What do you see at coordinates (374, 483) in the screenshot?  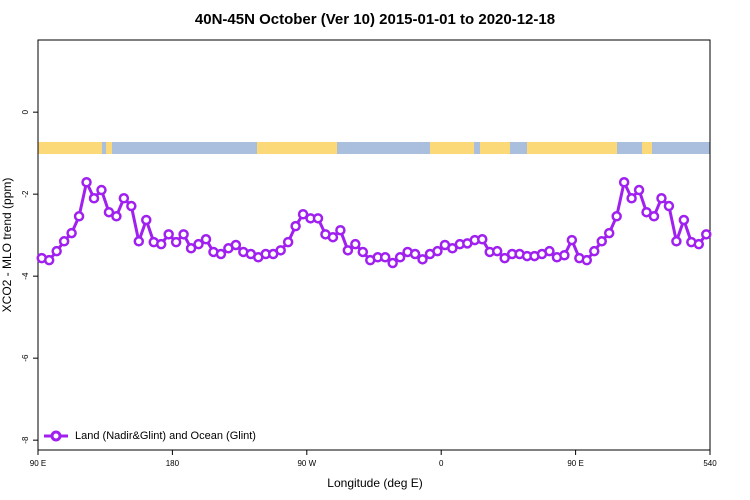 I see `x-axis-label: Longitude (deg E)` at bounding box center [374, 483].